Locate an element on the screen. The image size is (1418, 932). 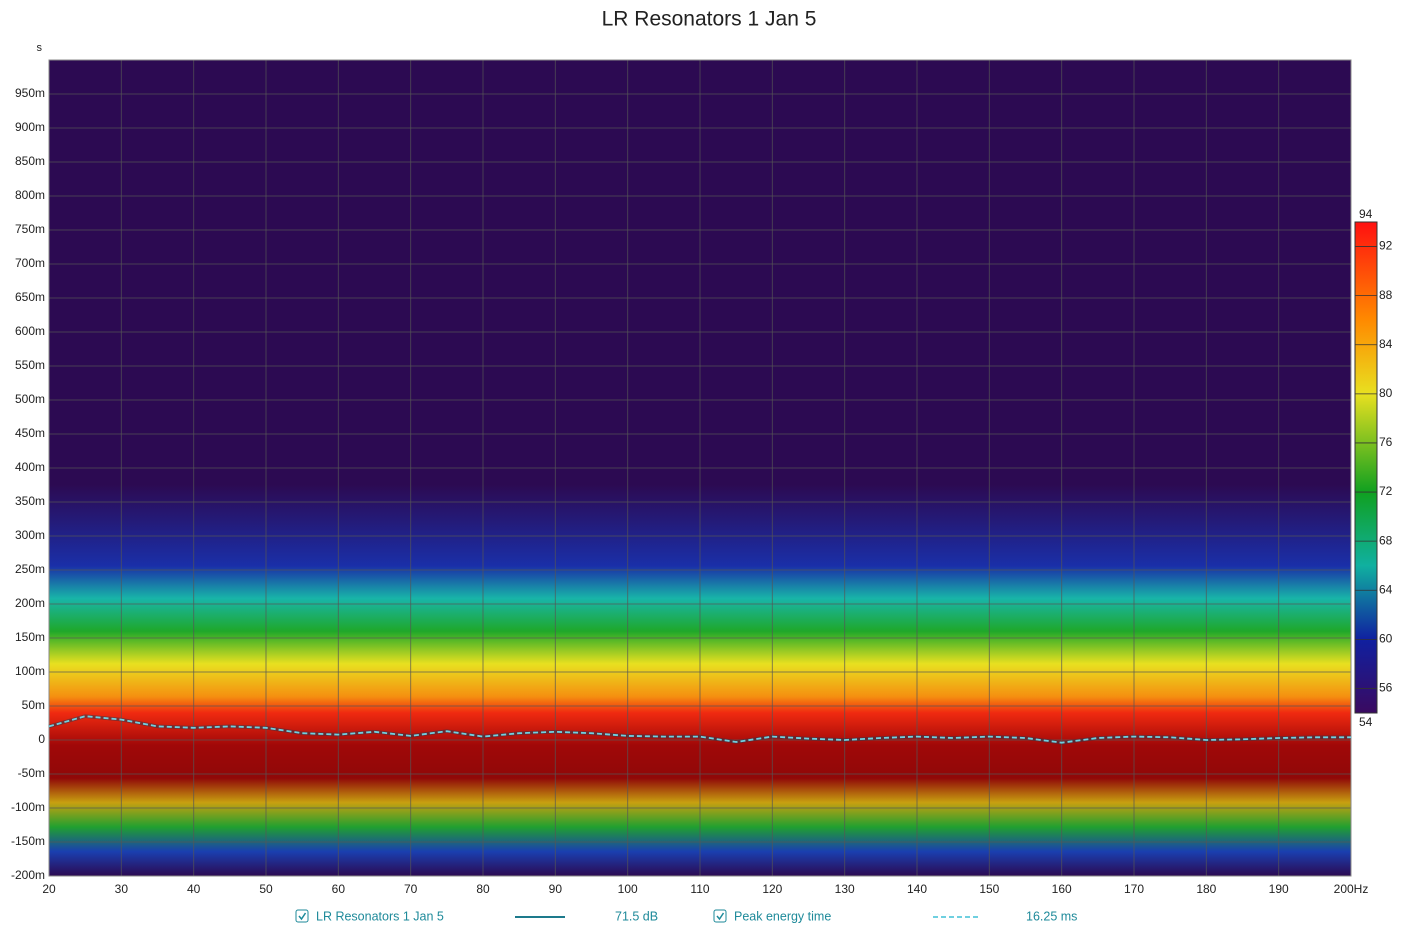
x-tick-label: 200Hz is located at coordinates (1351, 889).